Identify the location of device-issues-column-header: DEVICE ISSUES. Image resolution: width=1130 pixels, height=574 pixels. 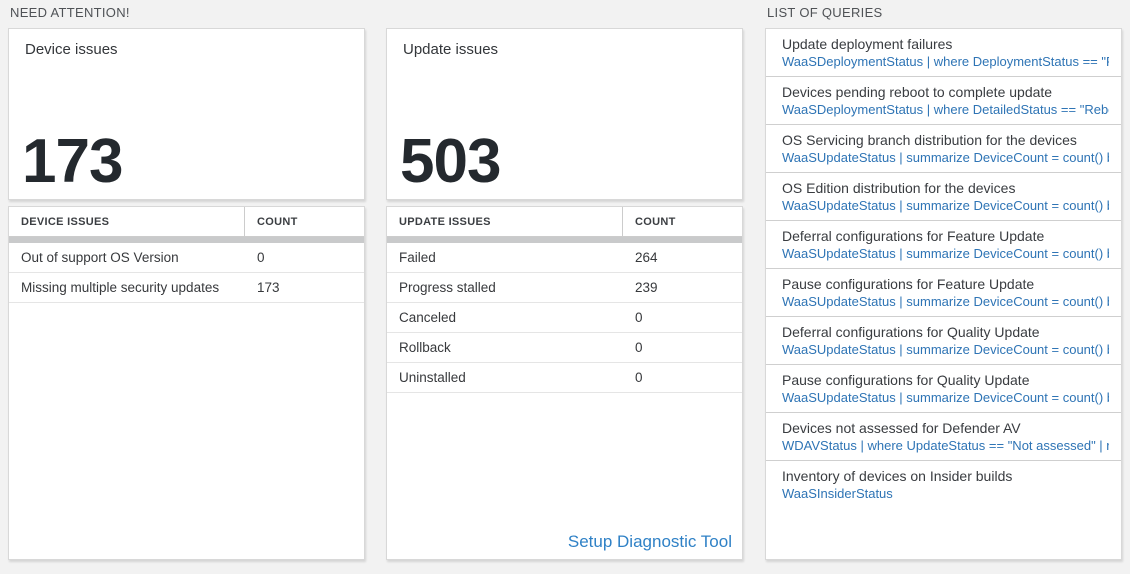
(65, 221).